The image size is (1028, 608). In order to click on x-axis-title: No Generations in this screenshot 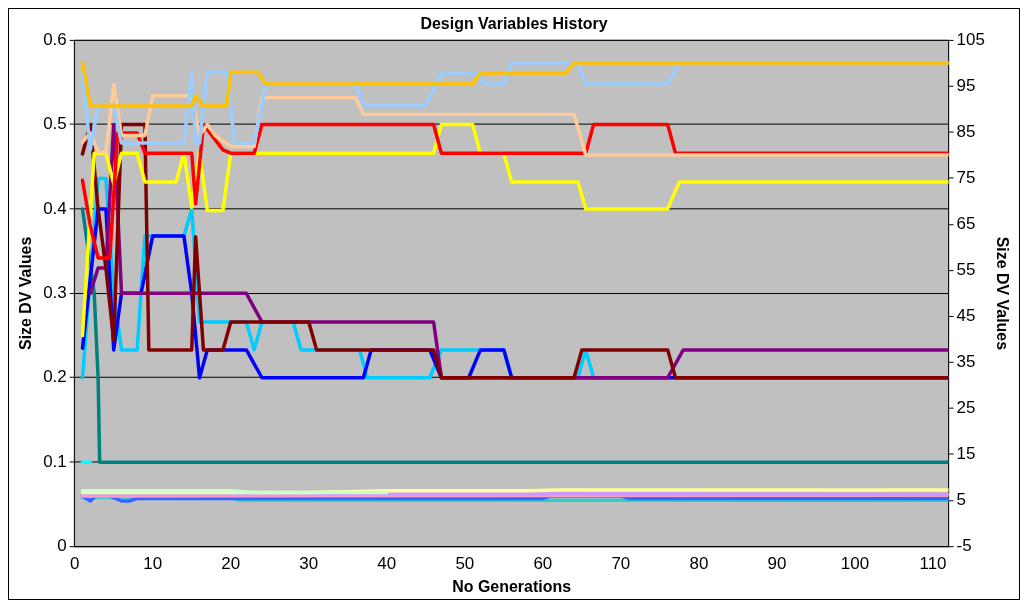, I will do `click(512, 586)`.